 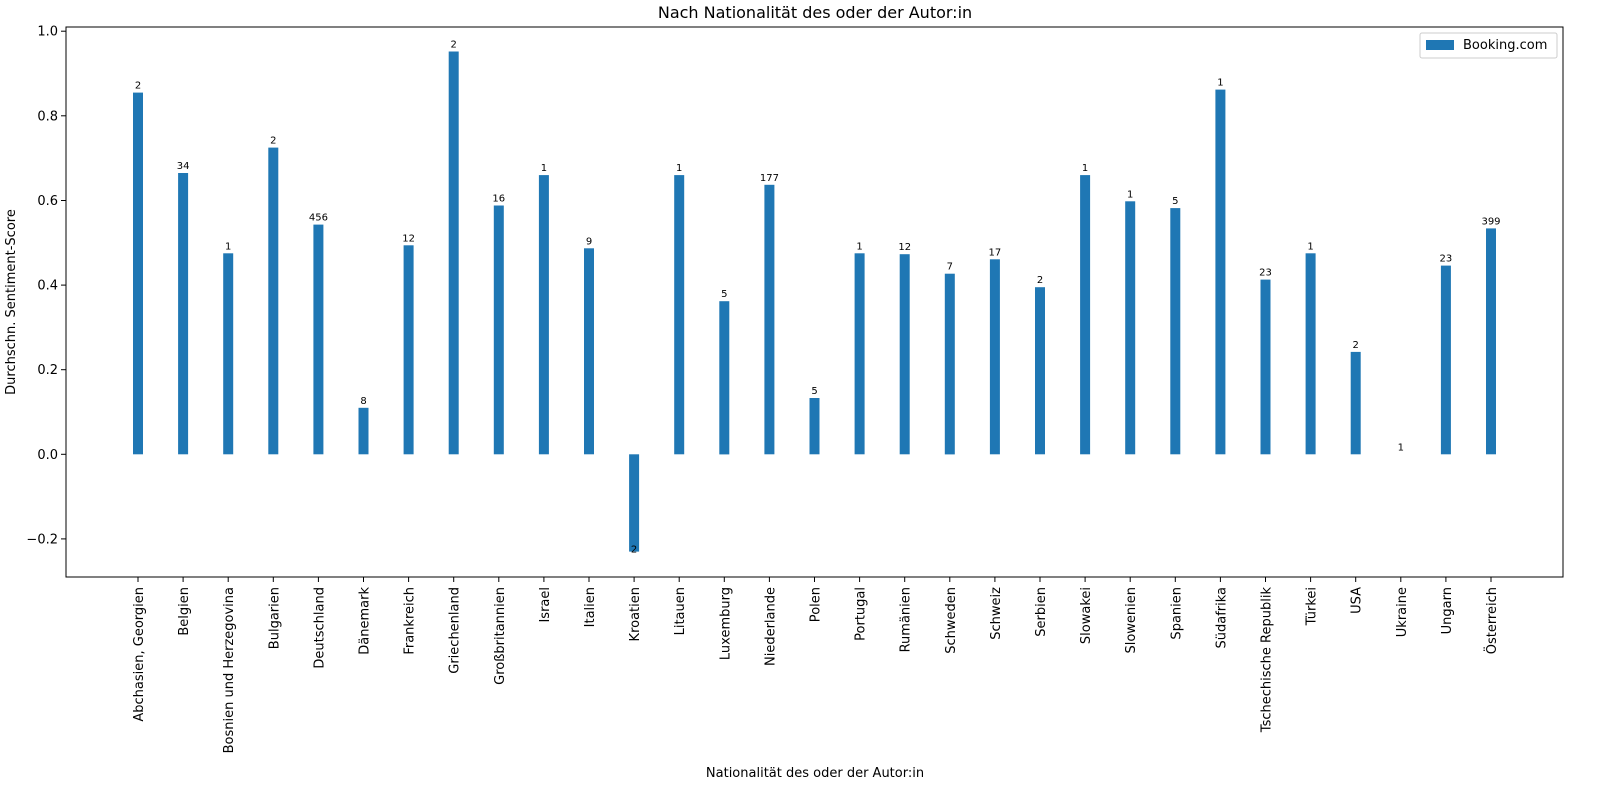 I want to click on x-tick-label-17: Portugal, so click(x=861, y=614).